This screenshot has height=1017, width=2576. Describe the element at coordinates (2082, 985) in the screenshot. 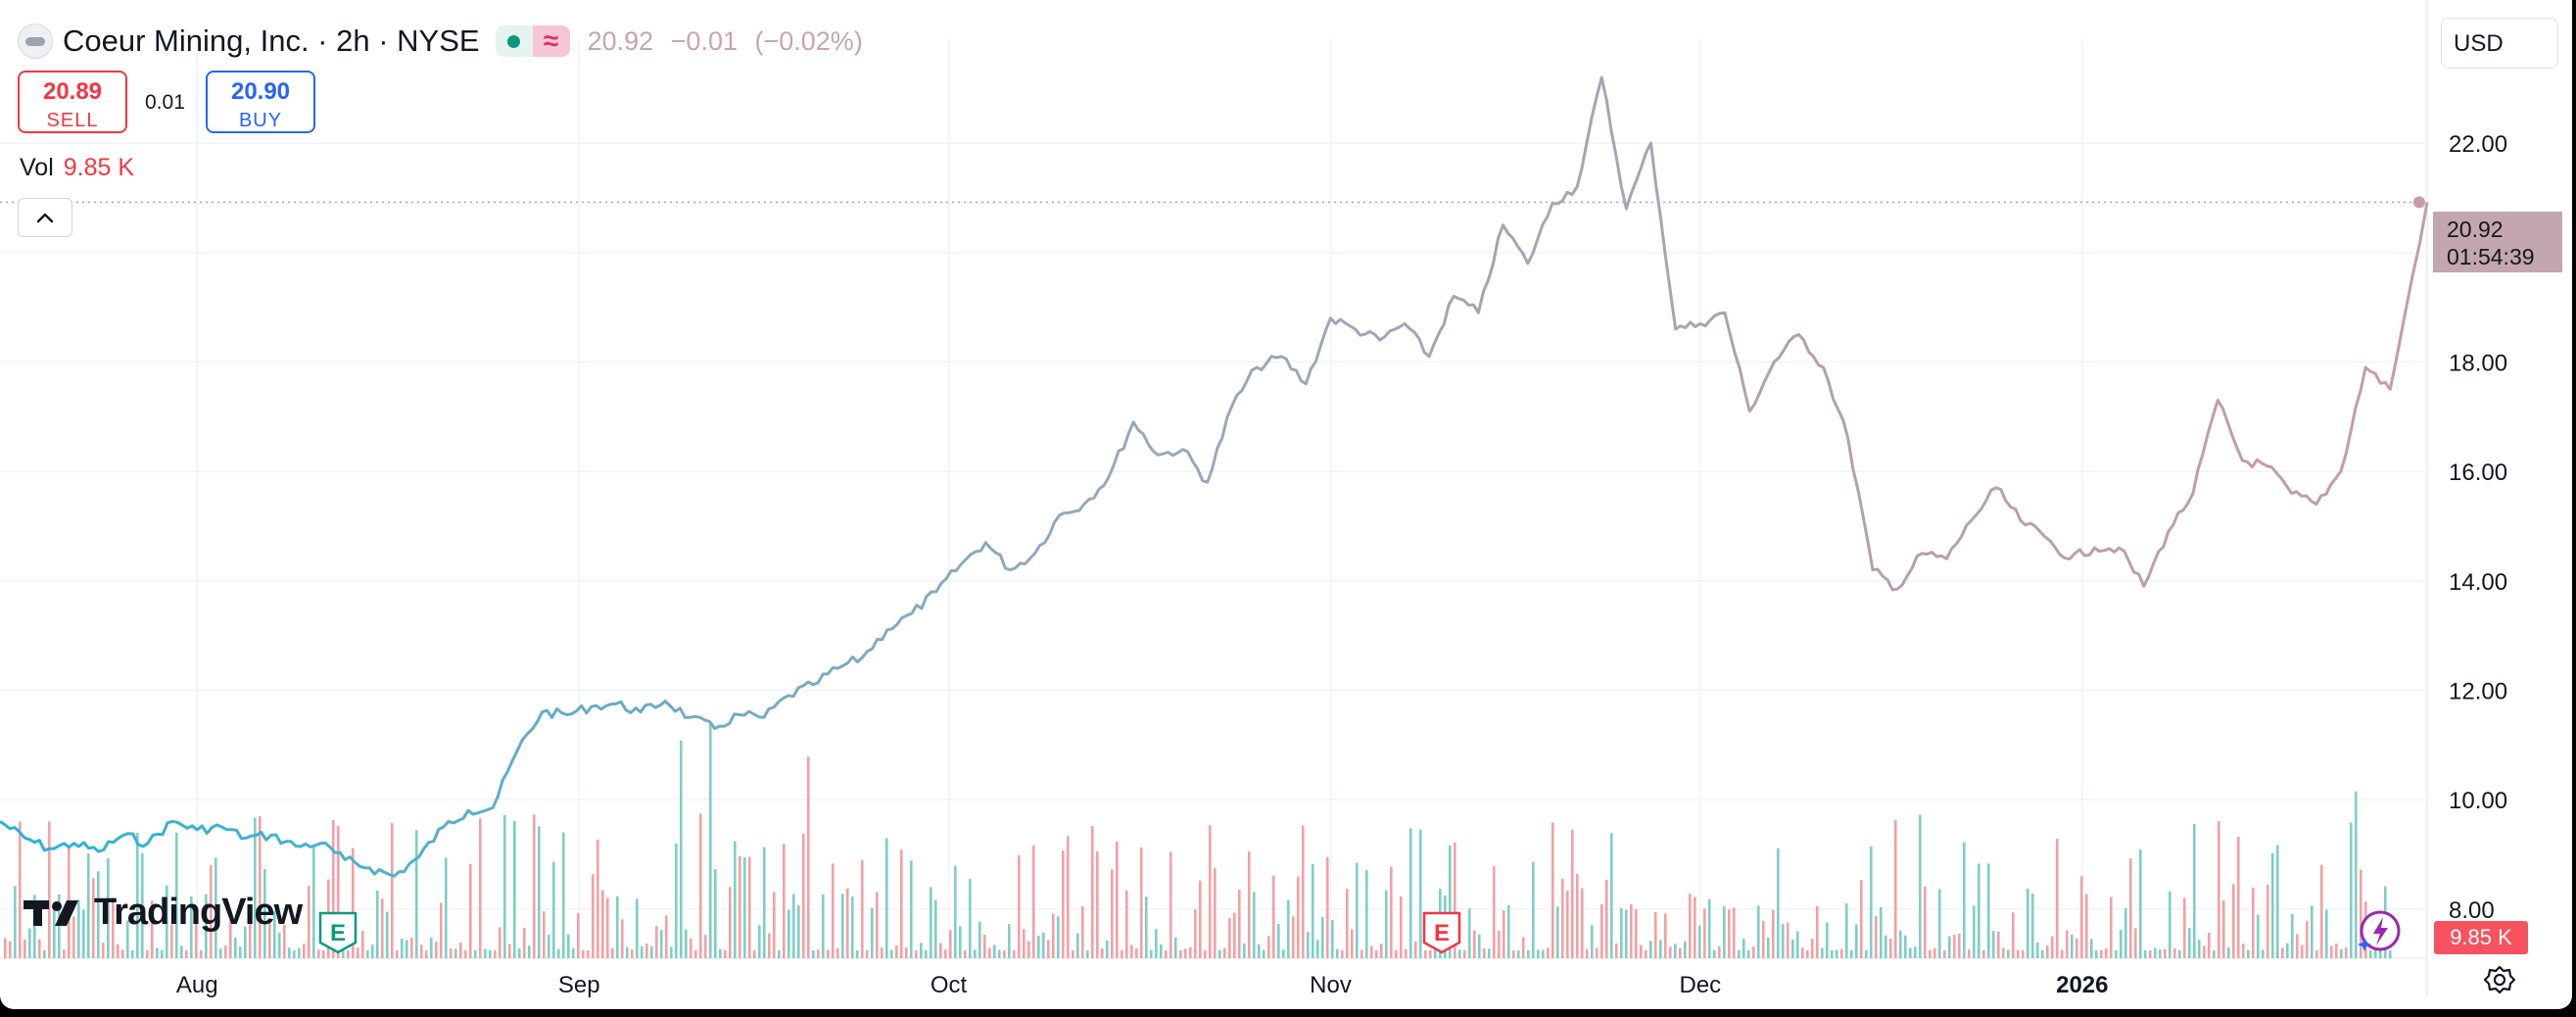

I see `x-tick-label: 2026` at that location.